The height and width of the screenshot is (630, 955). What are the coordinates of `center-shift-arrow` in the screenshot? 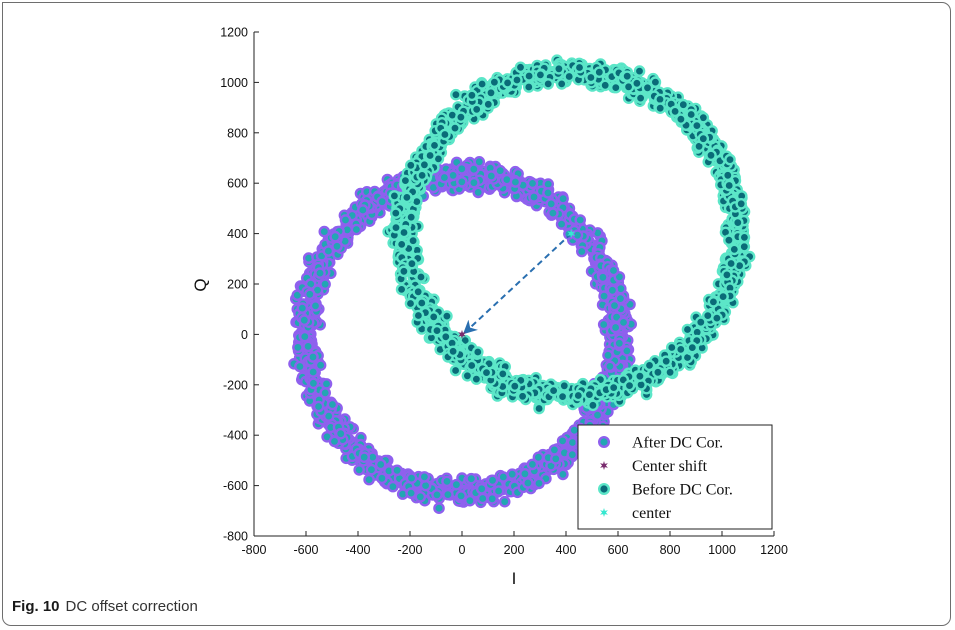 It's located at (518, 283).